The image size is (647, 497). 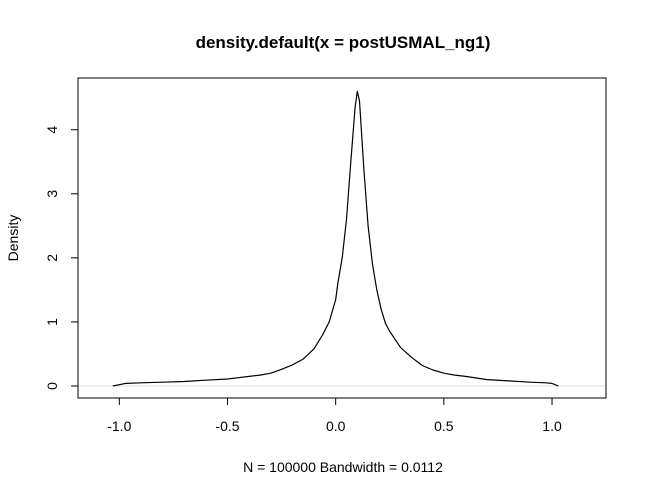 What do you see at coordinates (552, 426) in the screenshot?
I see `x-tick-label: 1.0` at bounding box center [552, 426].